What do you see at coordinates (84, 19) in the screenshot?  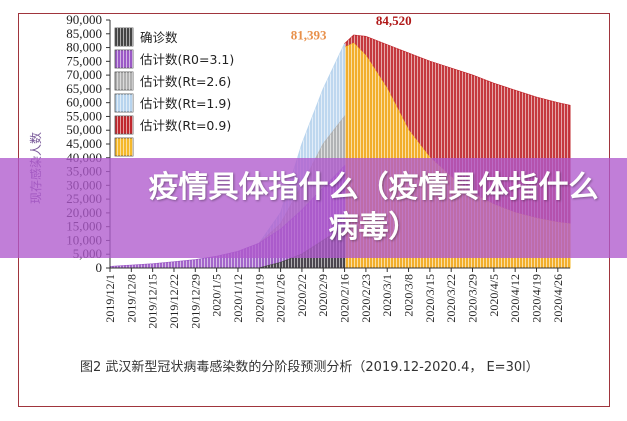 I see `y-tick-label: 90,000` at bounding box center [84, 19].